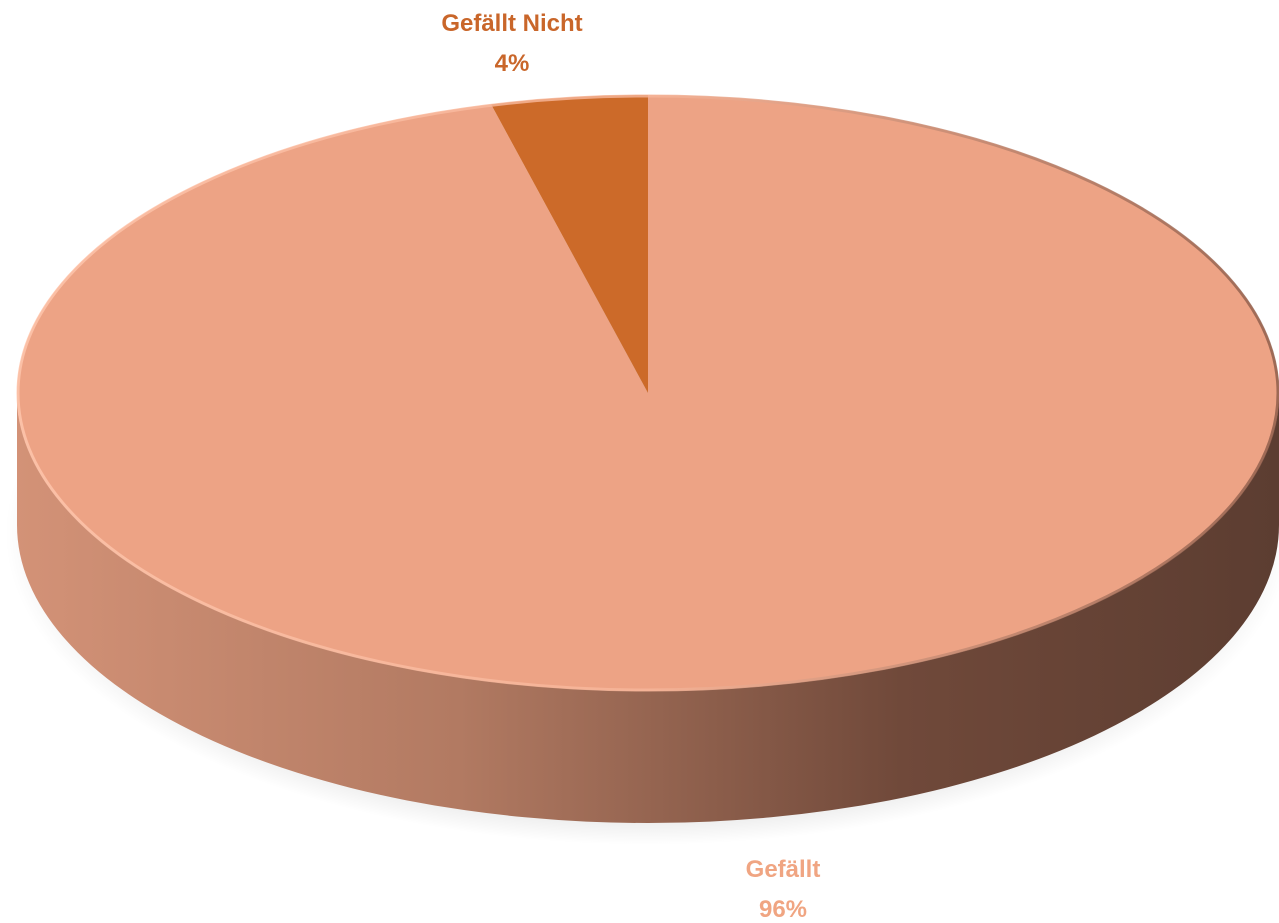 The width and height of the screenshot is (1279, 923). What do you see at coordinates (783, 869) in the screenshot?
I see `data-label-gefällt-name: Gefällt` at bounding box center [783, 869].